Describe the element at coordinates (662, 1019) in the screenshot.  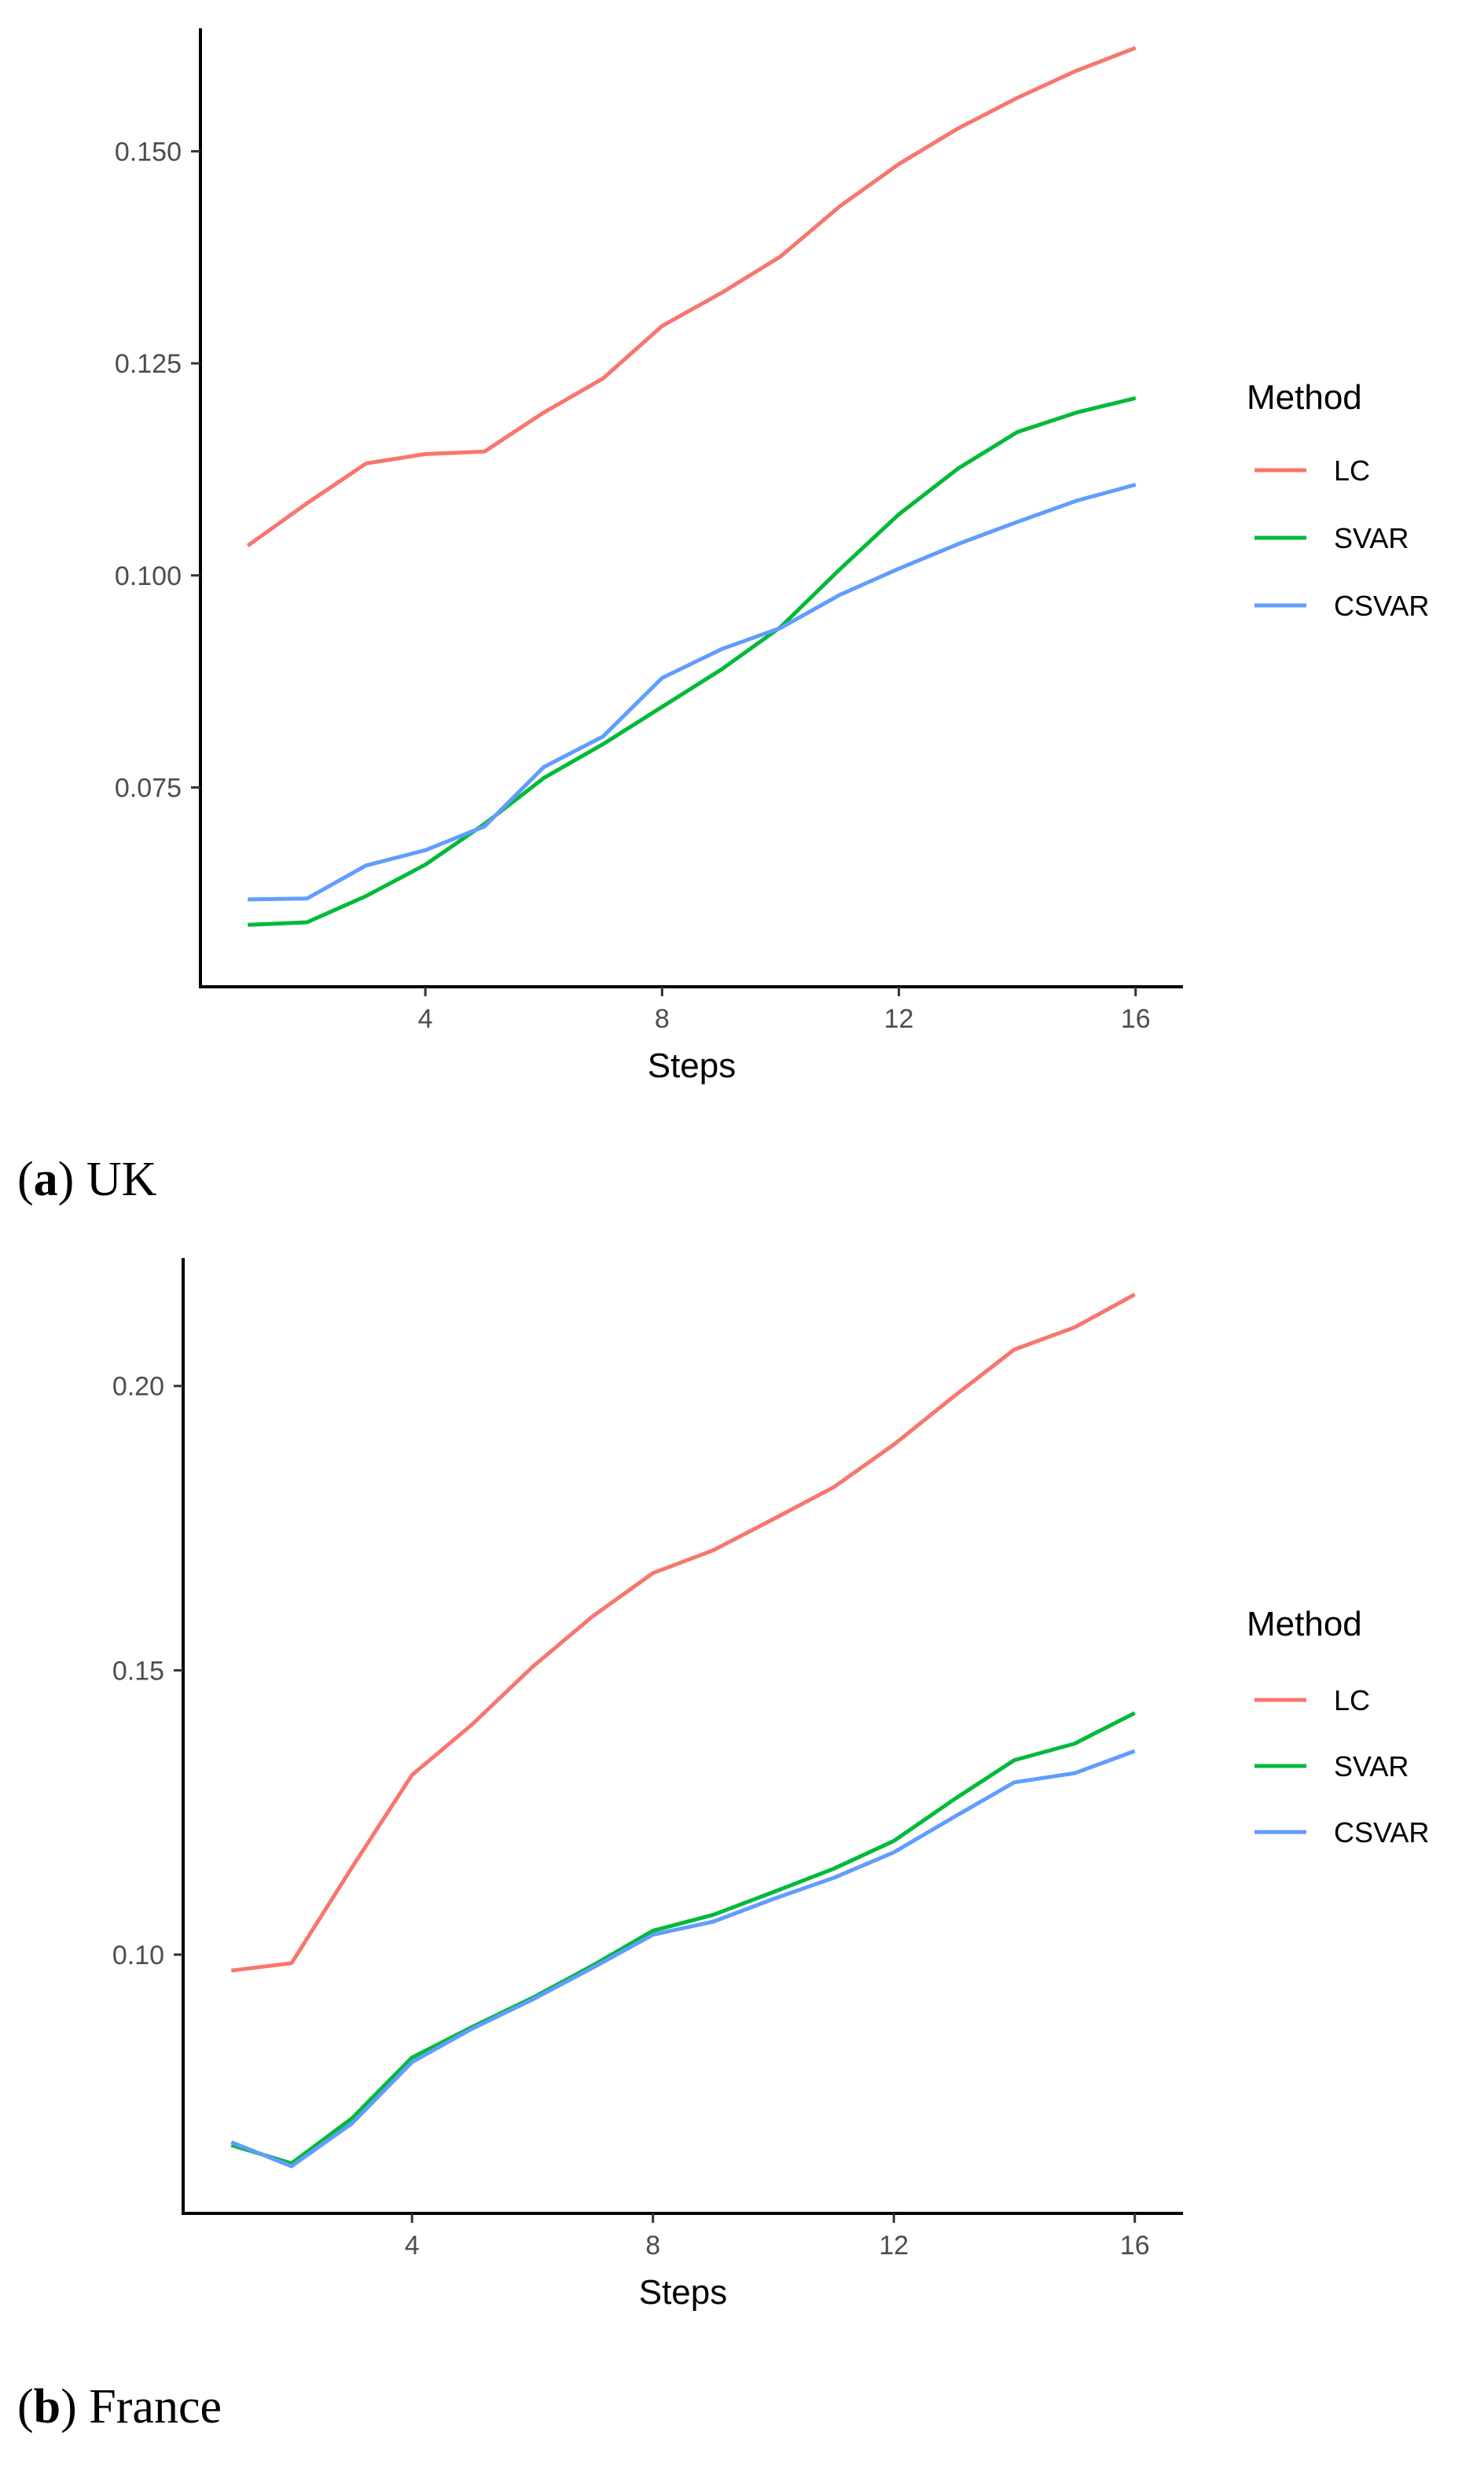
I see `uk-x-tick-label: 8` at that location.